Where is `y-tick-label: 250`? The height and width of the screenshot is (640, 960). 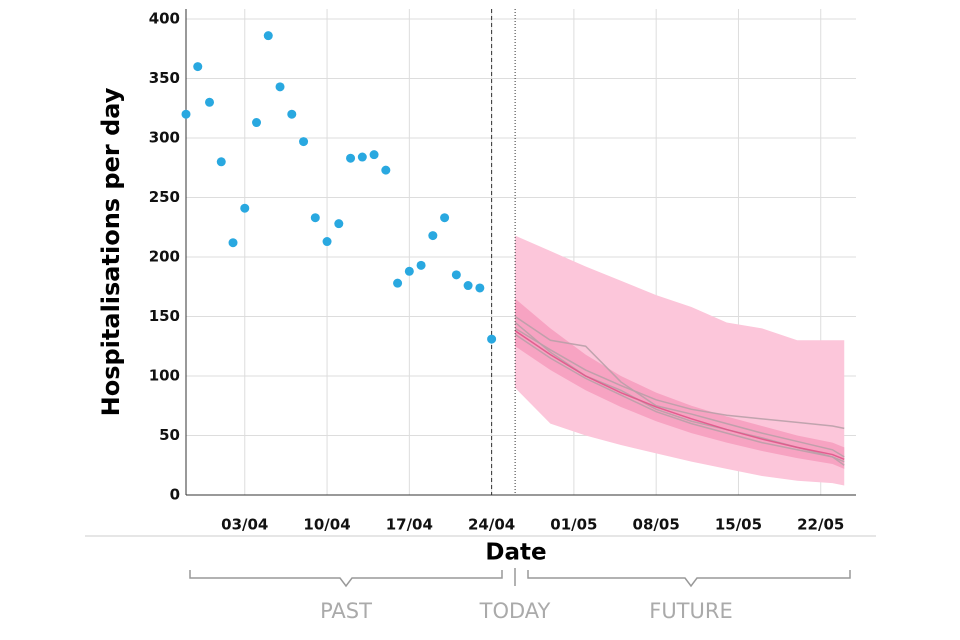 y-tick-label: 250 is located at coordinates (164, 197).